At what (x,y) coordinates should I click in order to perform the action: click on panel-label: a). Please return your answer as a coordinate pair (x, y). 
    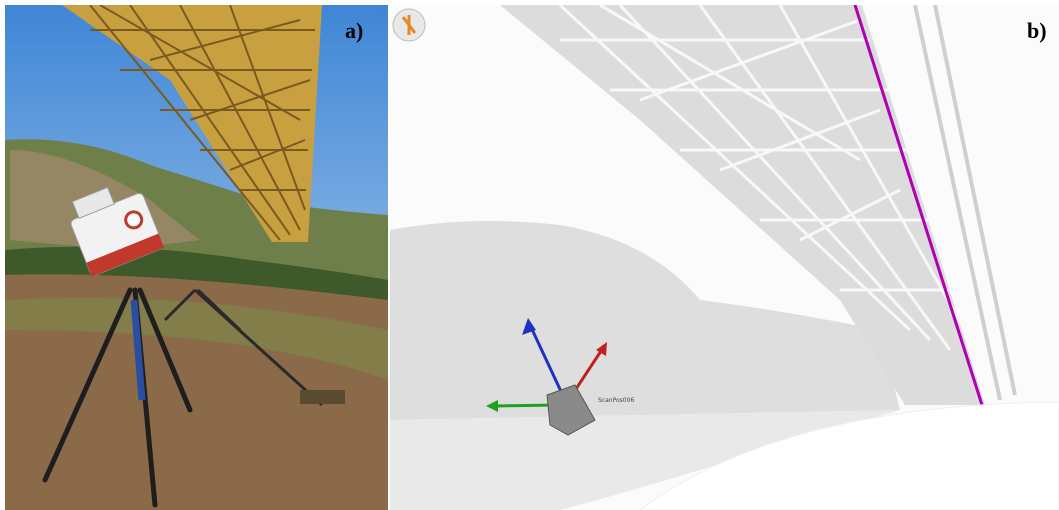
    Looking at the image, I should click on (354, 30).